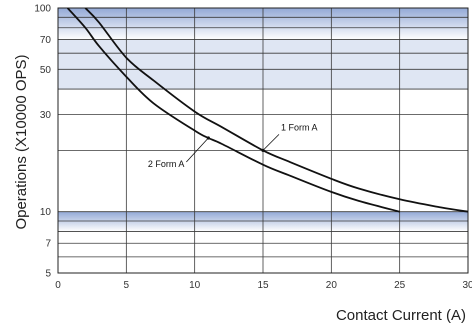  What do you see at coordinates (299, 127) in the screenshot?
I see `annotation-label: 1 Form A` at bounding box center [299, 127].